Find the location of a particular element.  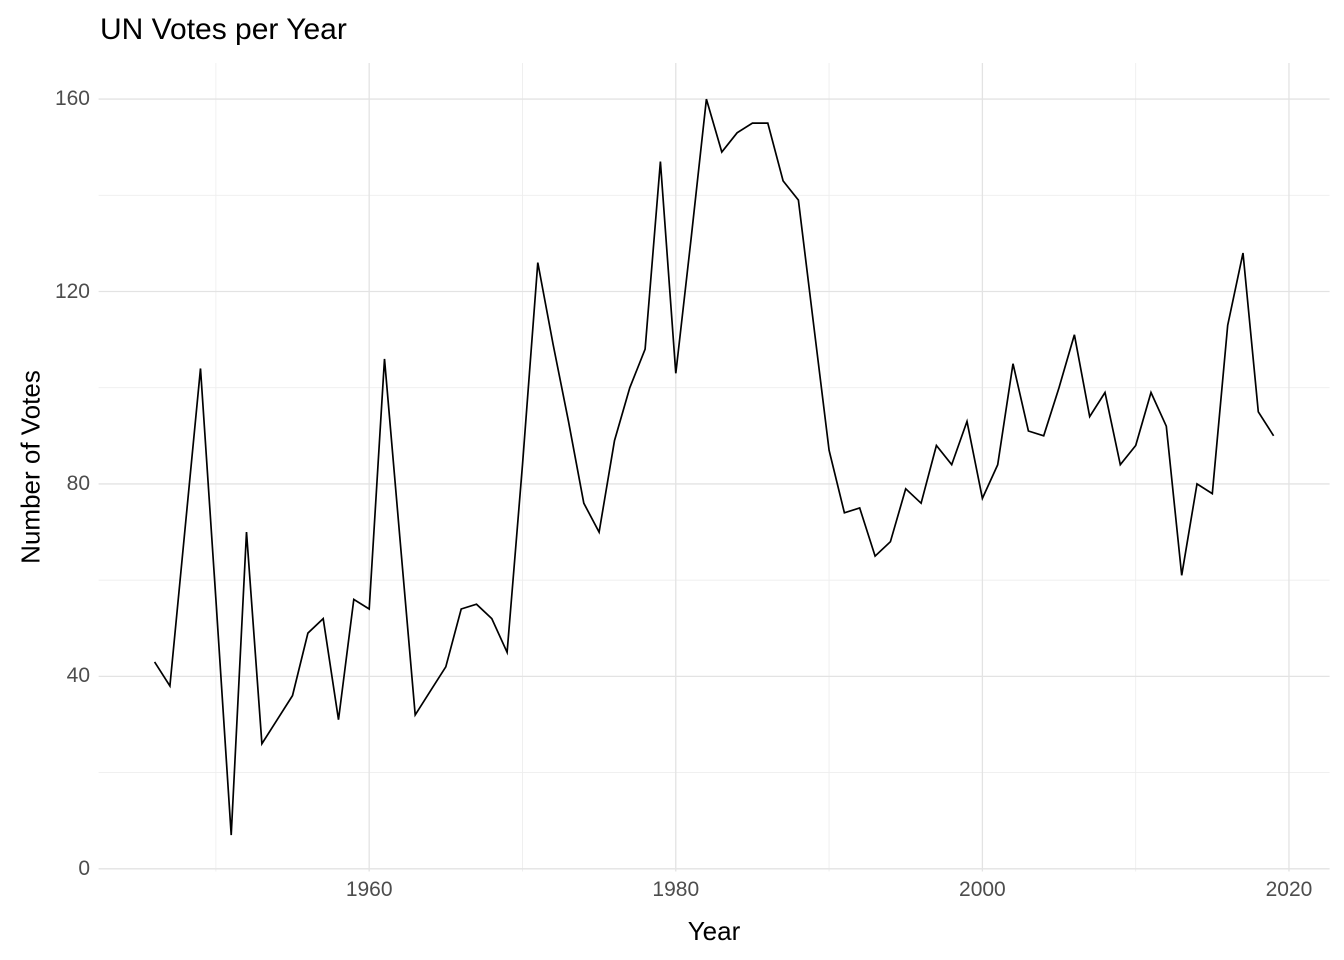

y-tick-label: 80 is located at coordinates (78, 483).